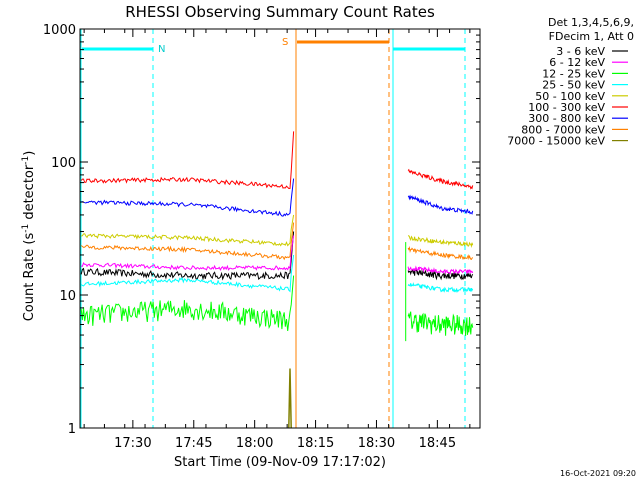 The width and height of the screenshot is (640, 480). What do you see at coordinates (29, 236) in the screenshot?
I see `y-axis-label: Count Rate (s-1 detector-1)` at bounding box center [29, 236].